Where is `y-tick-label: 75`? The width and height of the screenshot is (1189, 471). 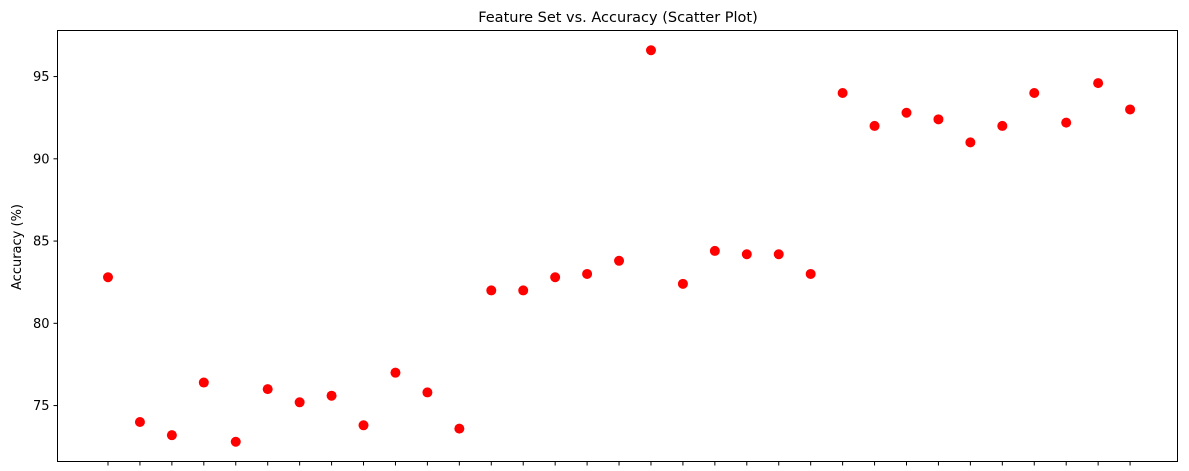
y-tick-label: 75 is located at coordinates (41, 406).